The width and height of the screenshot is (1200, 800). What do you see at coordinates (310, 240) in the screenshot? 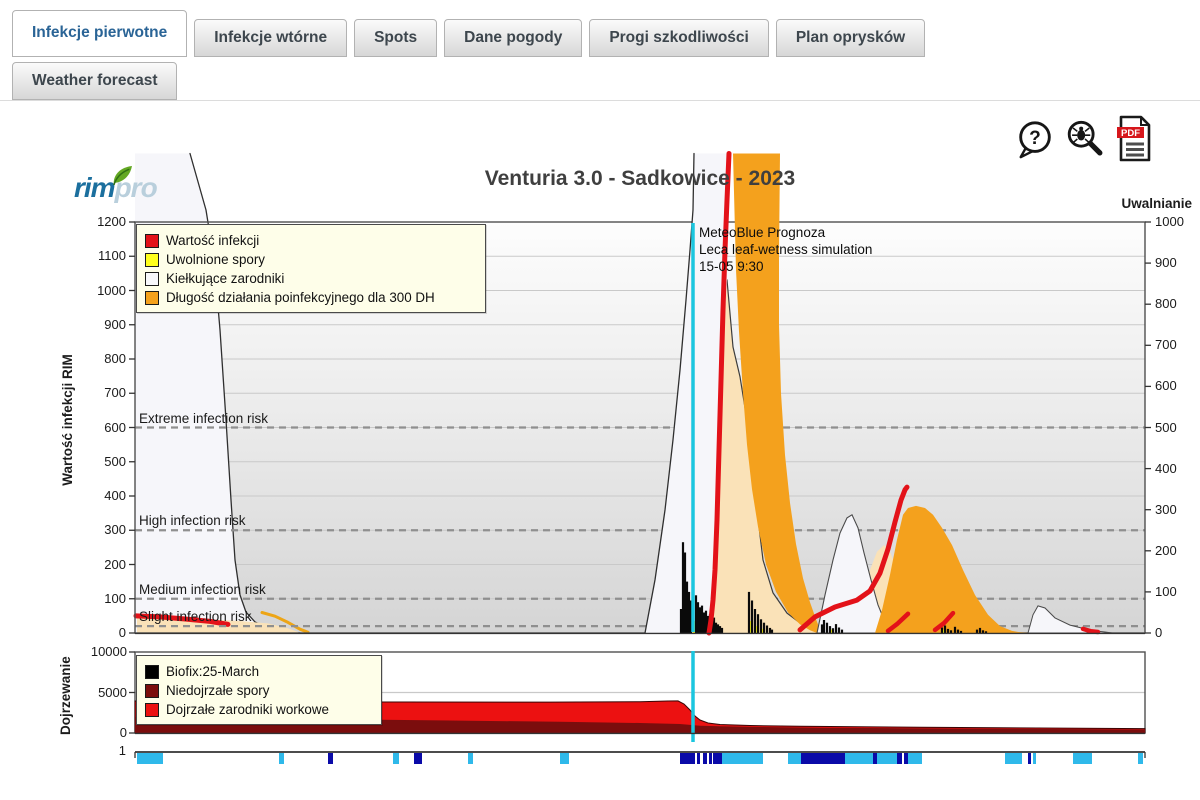
I see `legend-item: Wartość infekcji` at bounding box center [310, 240].